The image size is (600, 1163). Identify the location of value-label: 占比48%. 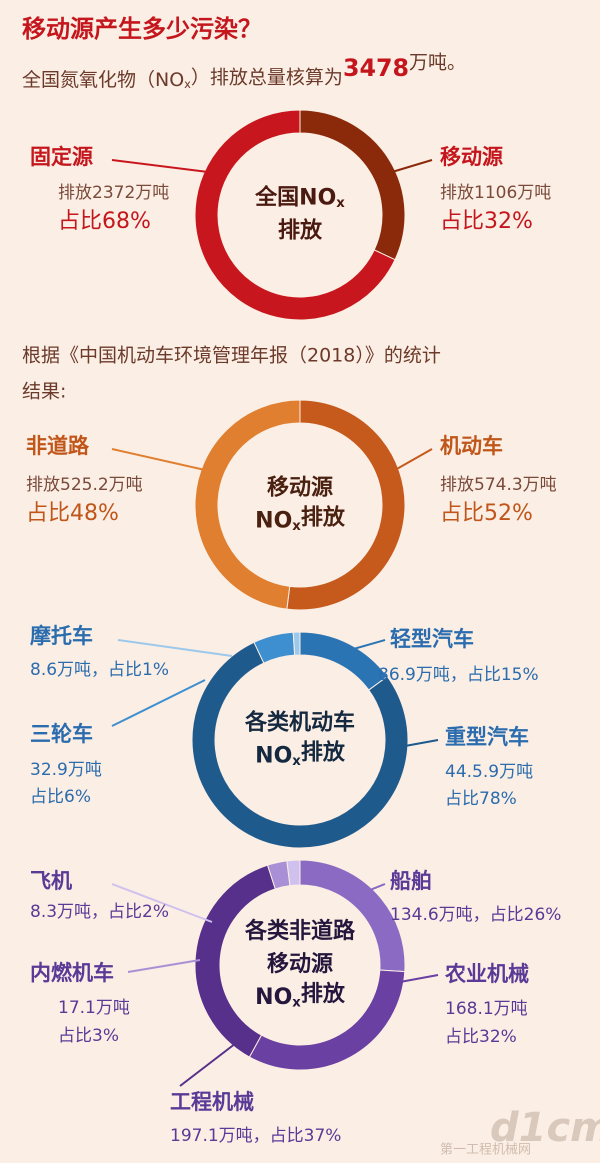
(72, 513).